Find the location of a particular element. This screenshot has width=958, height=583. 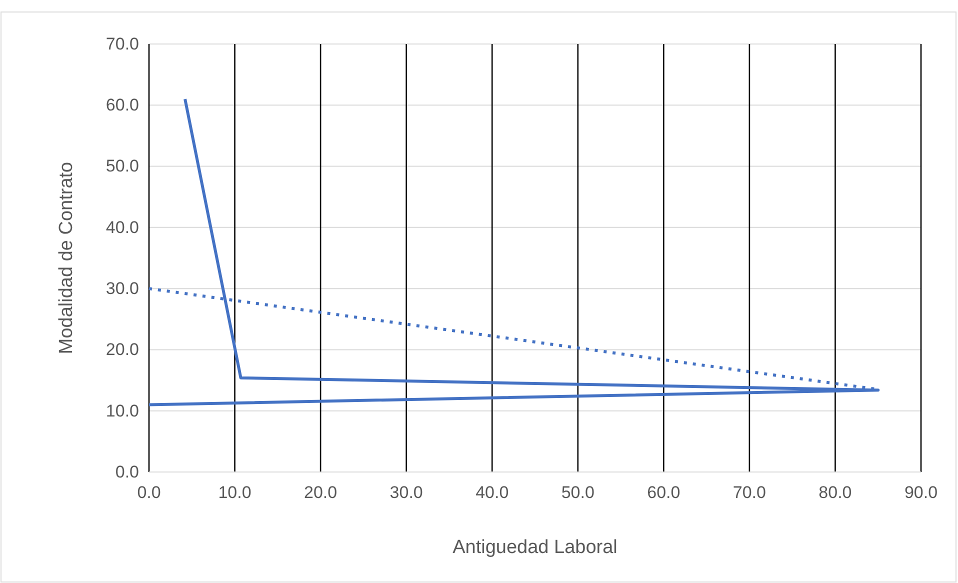

y-axis-title: Modalidad de Contrato is located at coordinates (66, 258).